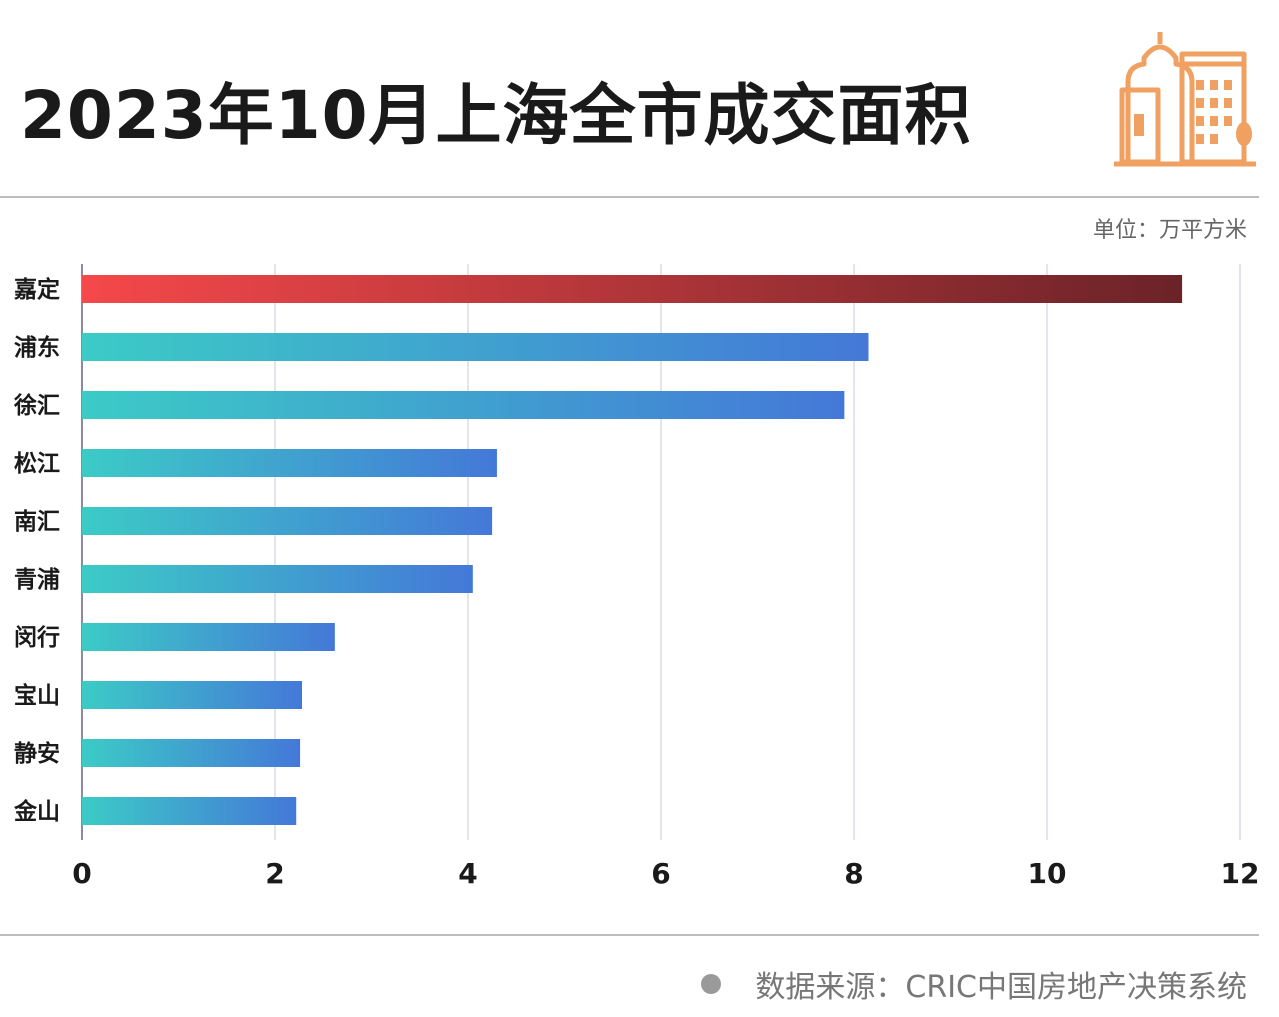  Describe the element at coordinates (37, 579) in the screenshot. I see `category-label: 青浦` at that location.